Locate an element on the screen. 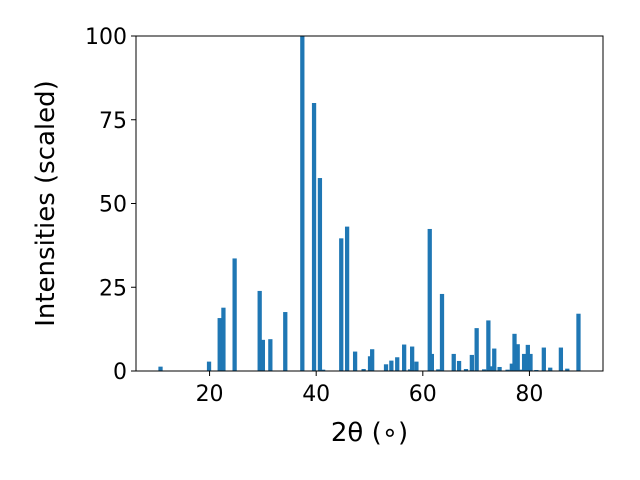 The image size is (640, 480). y-tick-label: 25 is located at coordinates (113, 288).